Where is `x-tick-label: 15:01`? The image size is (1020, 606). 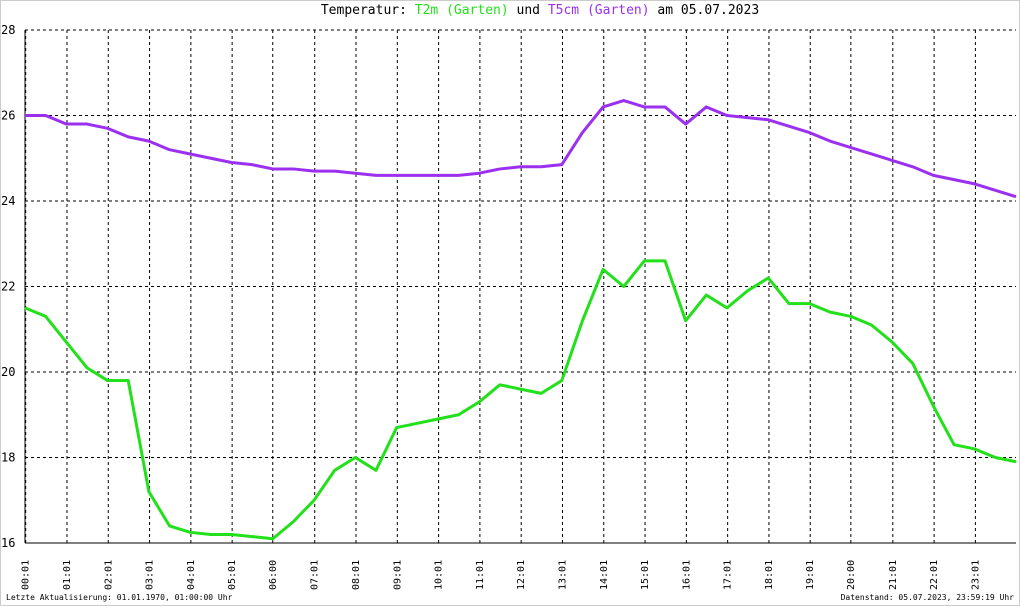 x-tick-label: 15:01 is located at coordinates (645, 575).